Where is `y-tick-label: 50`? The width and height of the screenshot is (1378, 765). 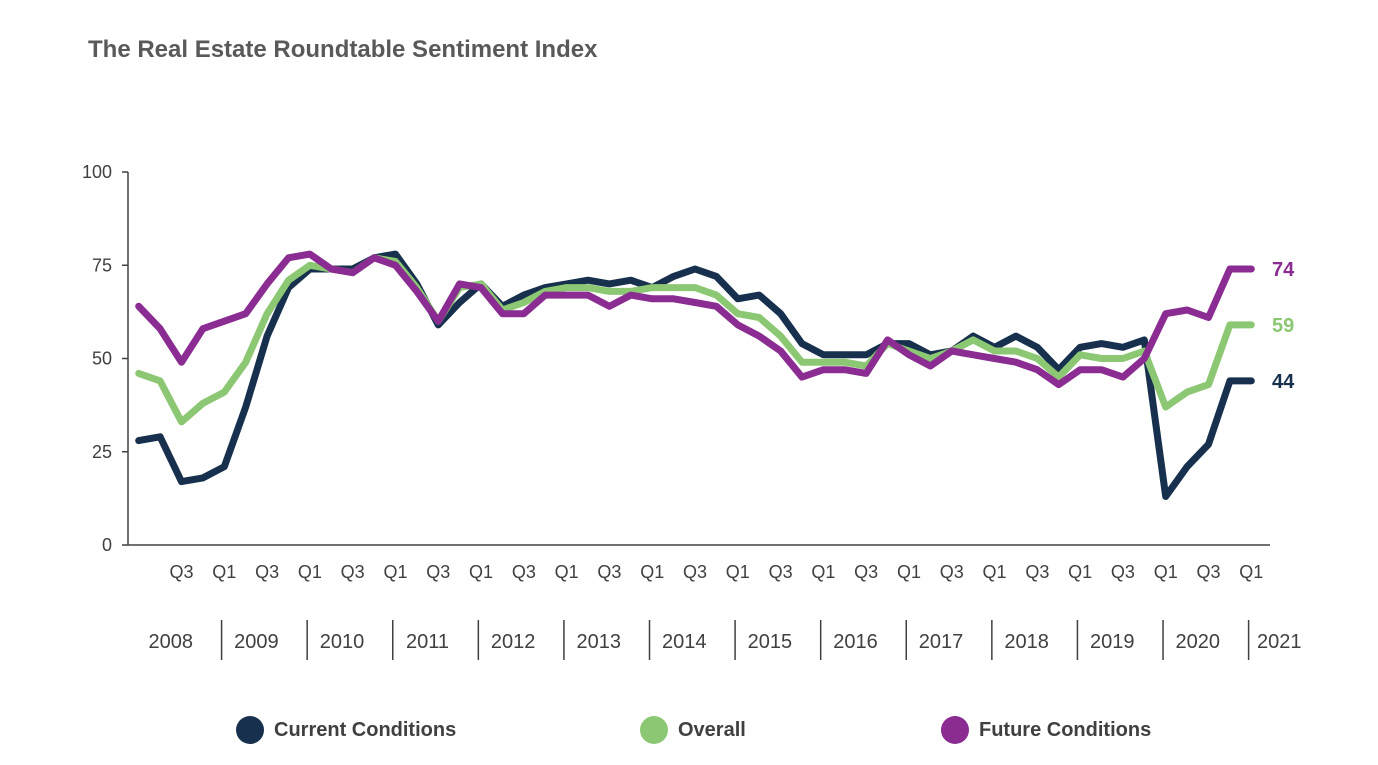 y-tick-label: 50 is located at coordinates (102, 359).